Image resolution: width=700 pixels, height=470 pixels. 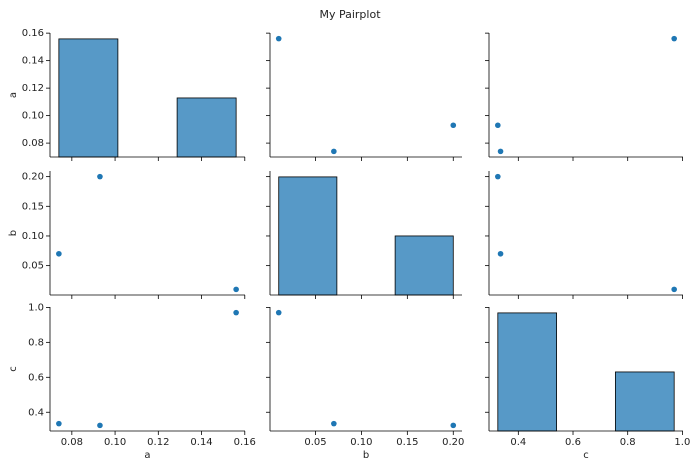 What do you see at coordinates (36, 412) in the screenshot?
I see `y-tick-label: 0.4` at bounding box center [36, 412].